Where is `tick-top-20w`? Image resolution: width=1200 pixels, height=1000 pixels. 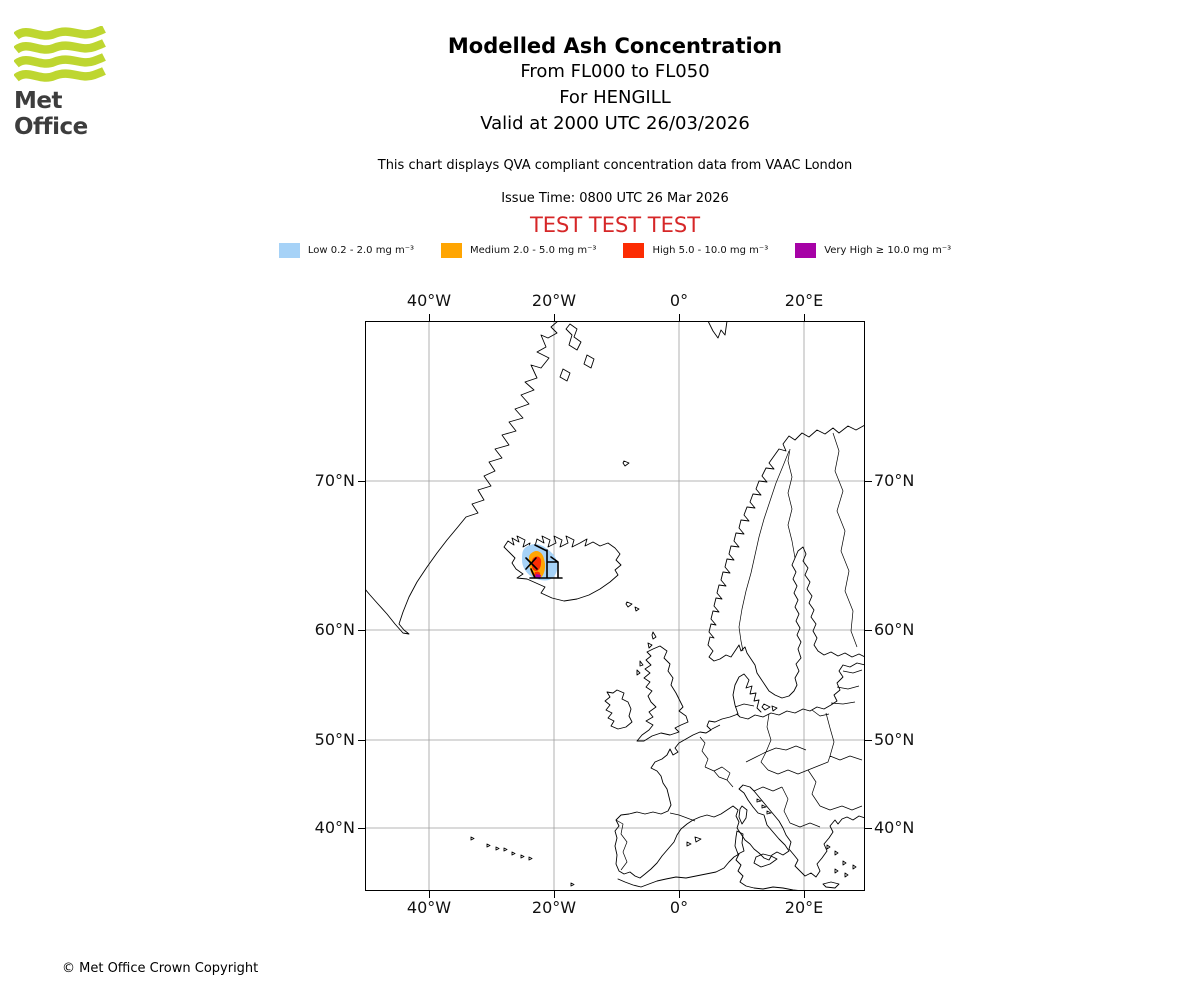
tick-top-20w is located at coordinates (554, 317).